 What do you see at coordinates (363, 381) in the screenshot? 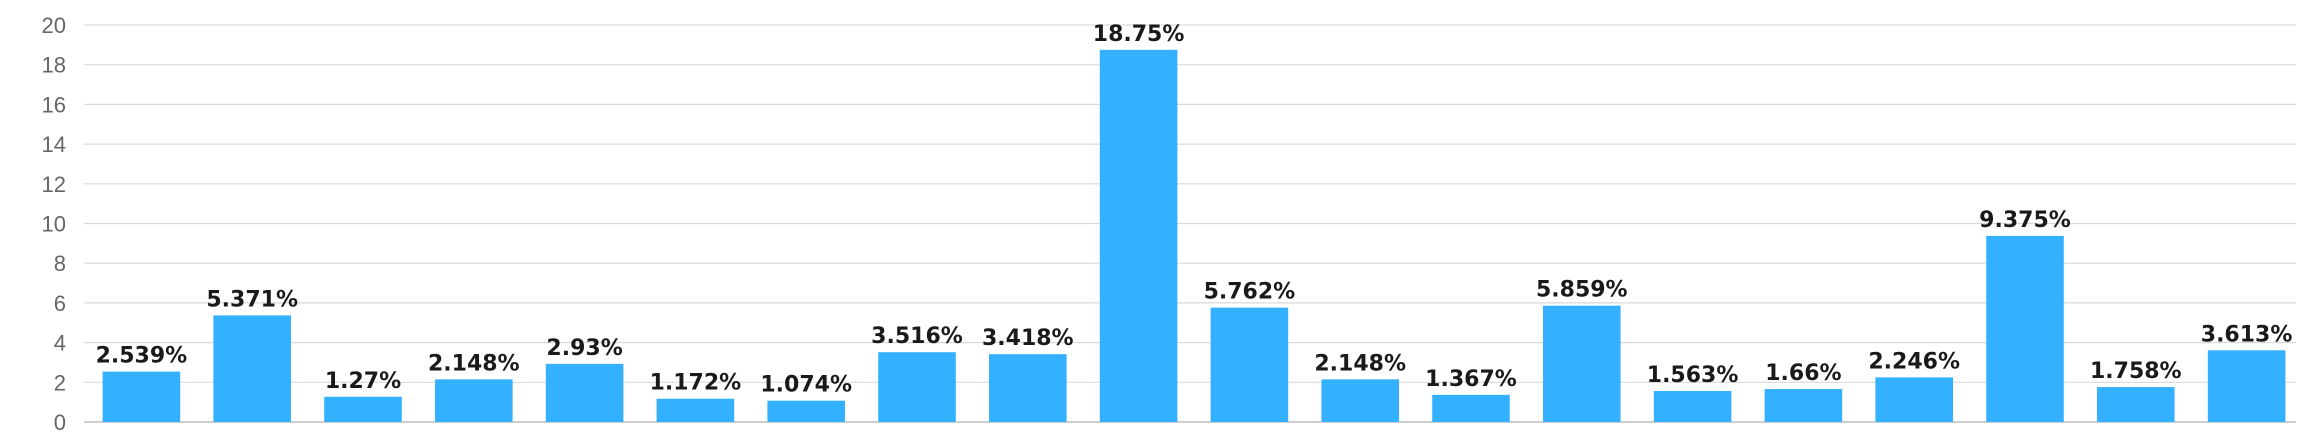
I see `bar-data-label: 1.27%` at bounding box center [363, 381].